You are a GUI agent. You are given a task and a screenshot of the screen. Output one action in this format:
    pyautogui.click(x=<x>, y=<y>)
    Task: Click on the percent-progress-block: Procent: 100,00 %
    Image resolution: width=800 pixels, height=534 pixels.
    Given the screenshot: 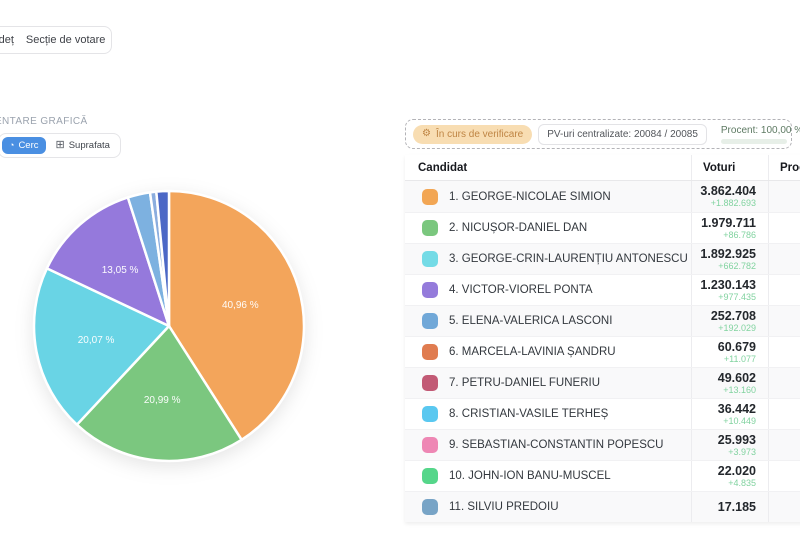 What is the action you would take?
    pyautogui.click(x=759, y=134)
    